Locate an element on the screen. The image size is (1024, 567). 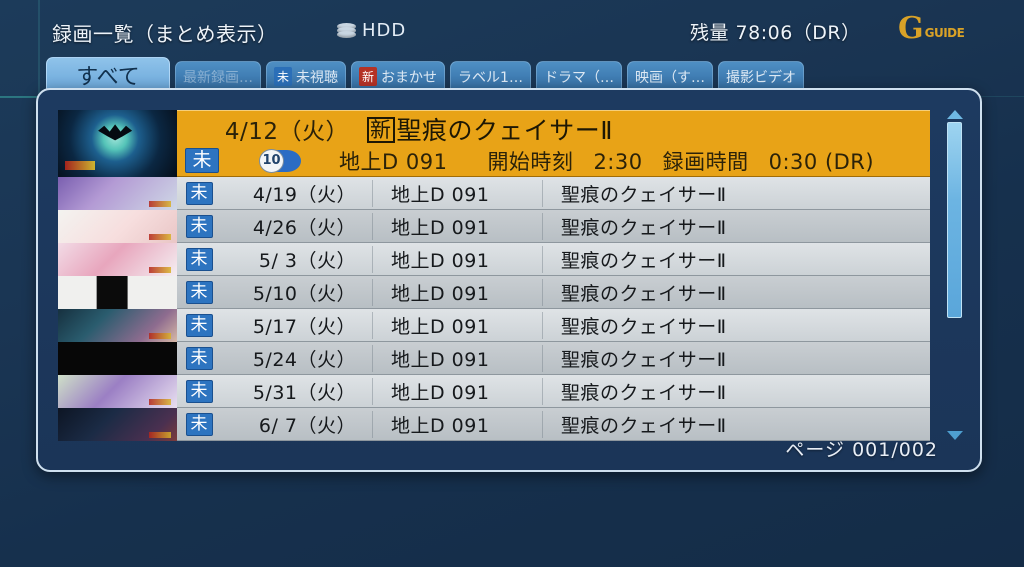
table-row: 未 5/24（火） 地上D 091 聖痕のクェイサーⅡ is located at coordinates (494, 358).